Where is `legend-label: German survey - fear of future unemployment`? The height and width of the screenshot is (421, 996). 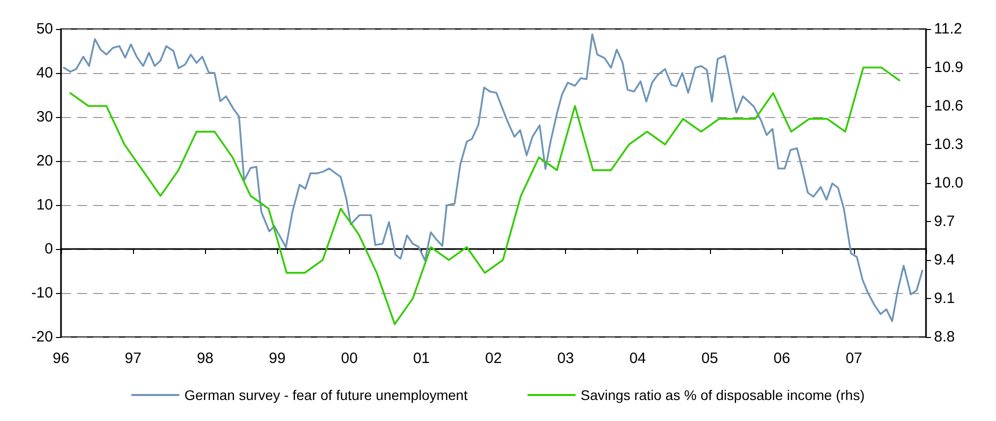 legend-label: German survey - fear of future unemployment is located at coordinates (326, 395).